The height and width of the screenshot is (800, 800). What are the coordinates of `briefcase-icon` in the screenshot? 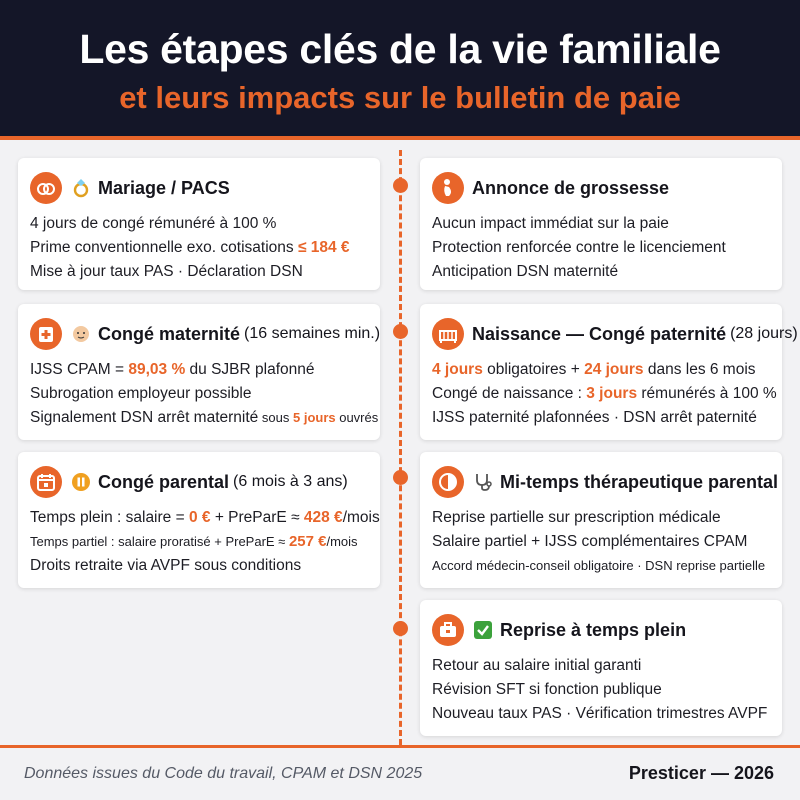 It's located at (448, 630).